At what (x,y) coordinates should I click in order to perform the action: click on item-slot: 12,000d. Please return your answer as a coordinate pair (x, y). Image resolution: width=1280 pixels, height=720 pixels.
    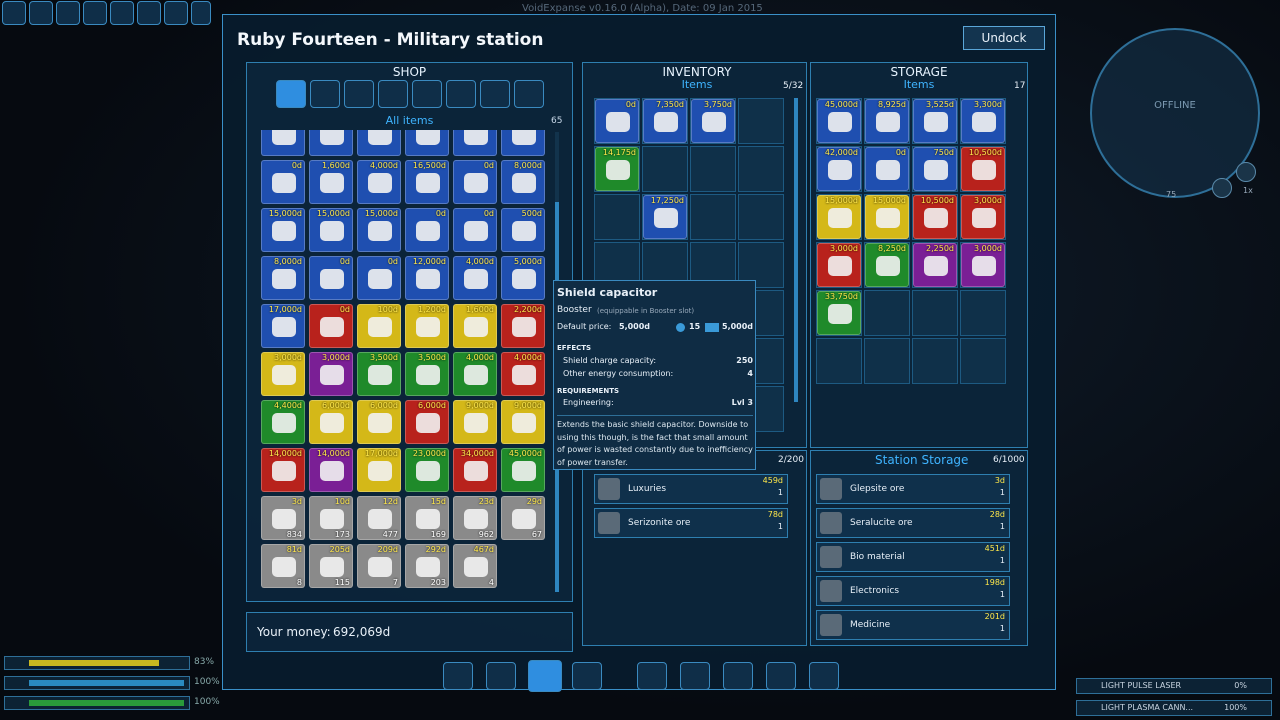
    Looking at the image, I should click on (427, 278).